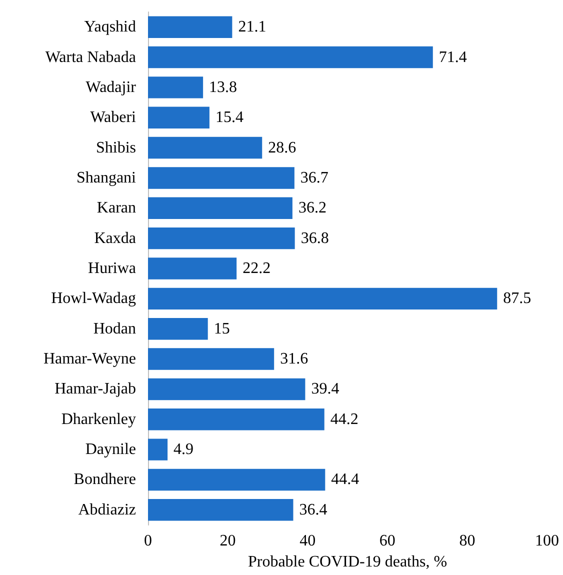  What do you see at coordinates (116, 208) in the screenshot?
I see `y-tick-label: Karan` at bounding box center [116, 208].